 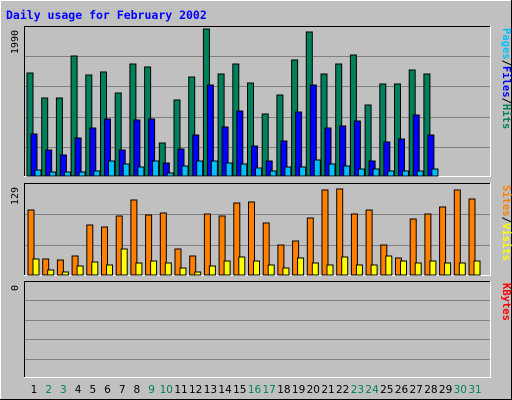 I want to click on legend-sep: /, so click(x=506, y=101).